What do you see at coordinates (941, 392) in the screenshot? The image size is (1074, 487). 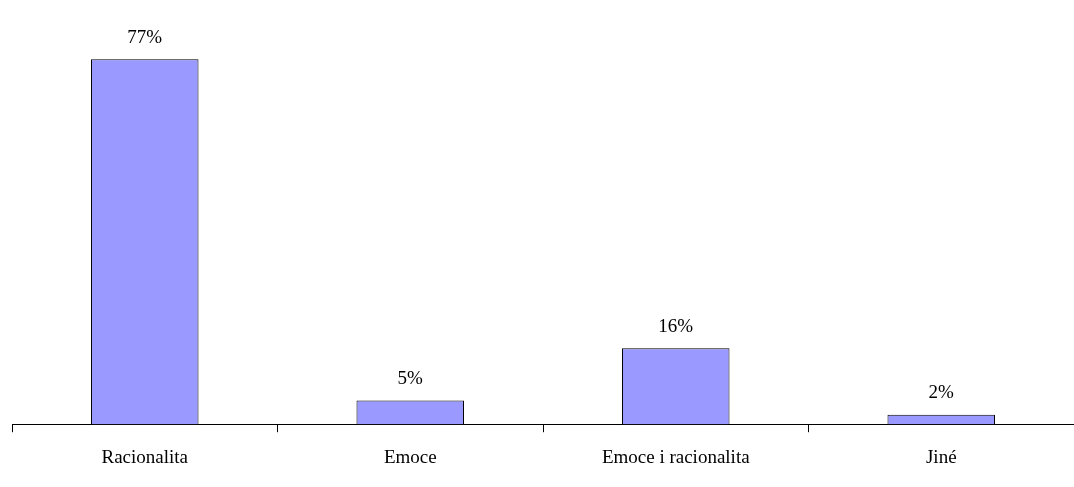 I see `data-label: 2%` at bounding box center [941, 392].